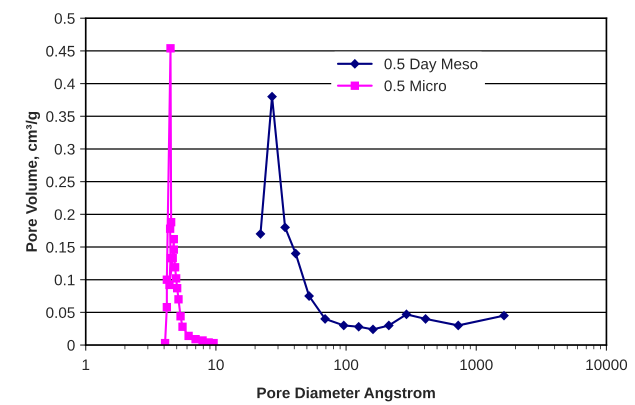  Describe the element at coordinates (60, 247) in the screenshot. I see `y-tick-label: 0.15` at that location.